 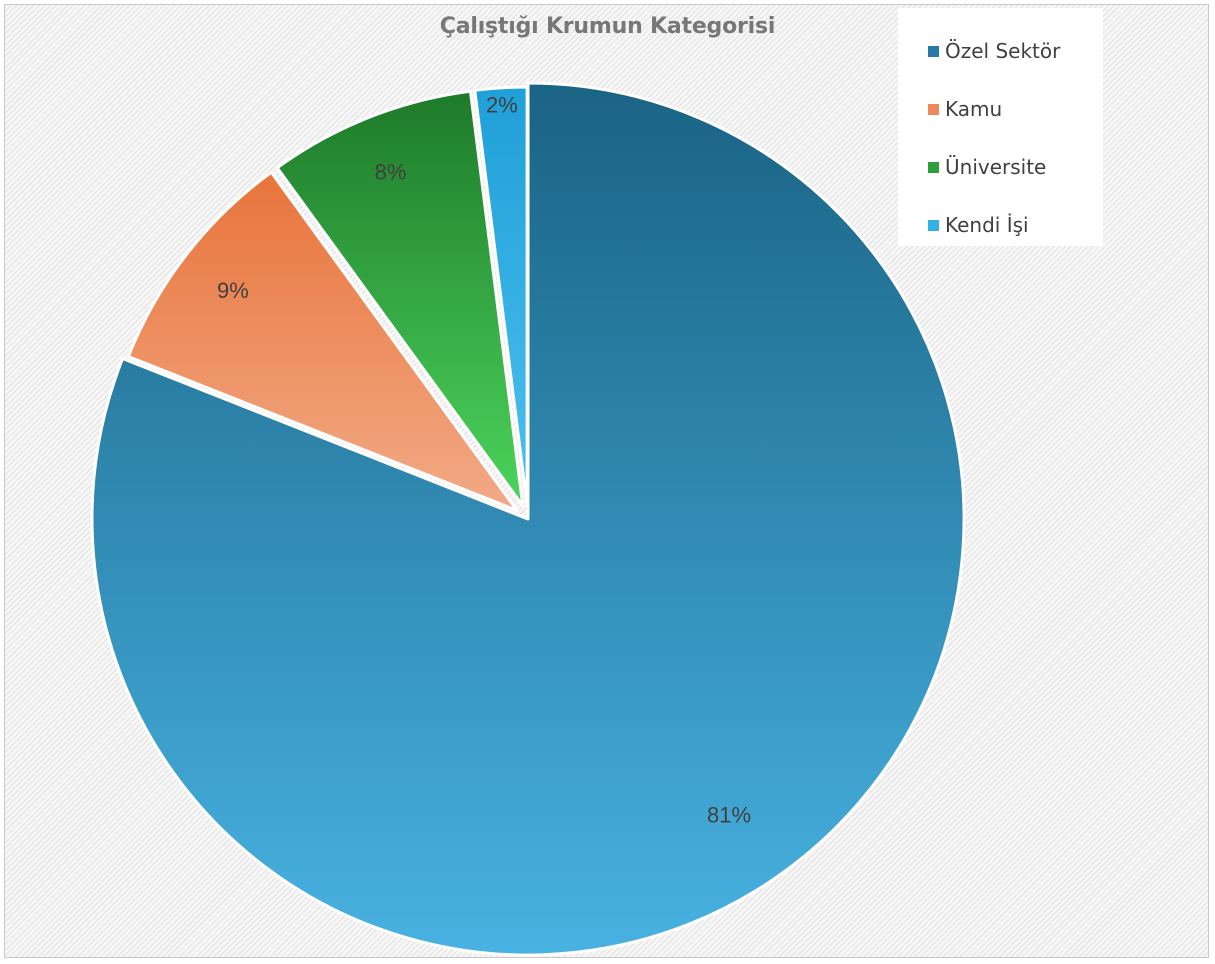 What do you see at coordinates (607, 26) in the screenshot?
I see `chart-title: Çalıştığı Krumun Kategorisi` at bounding box center [607, 26].